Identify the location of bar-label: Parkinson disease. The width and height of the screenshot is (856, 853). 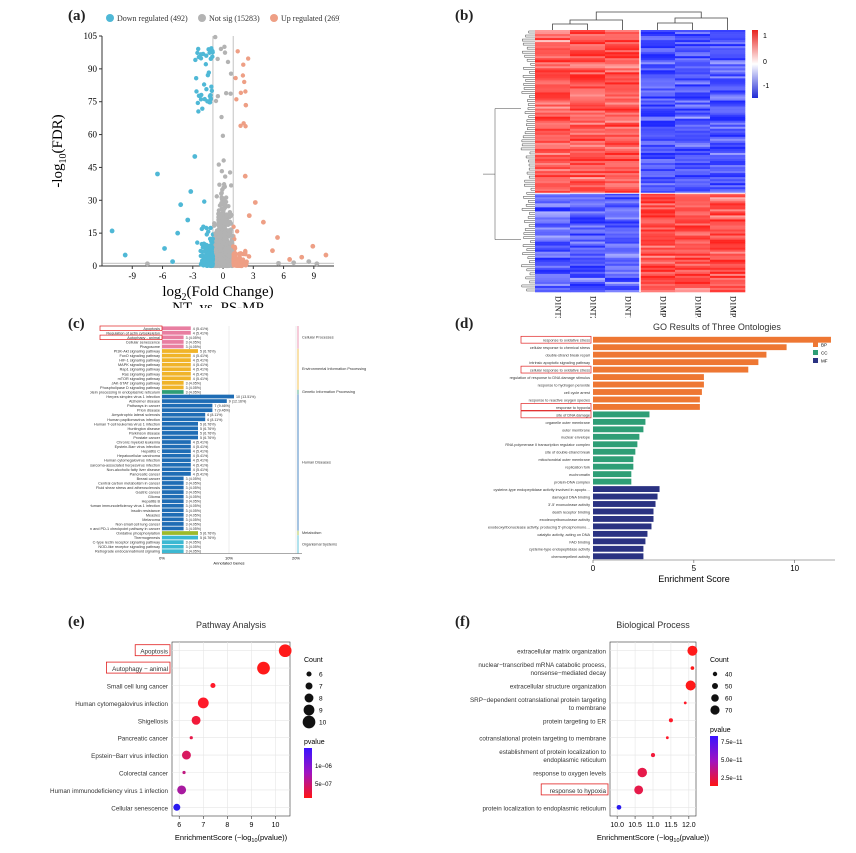
(144, 433).